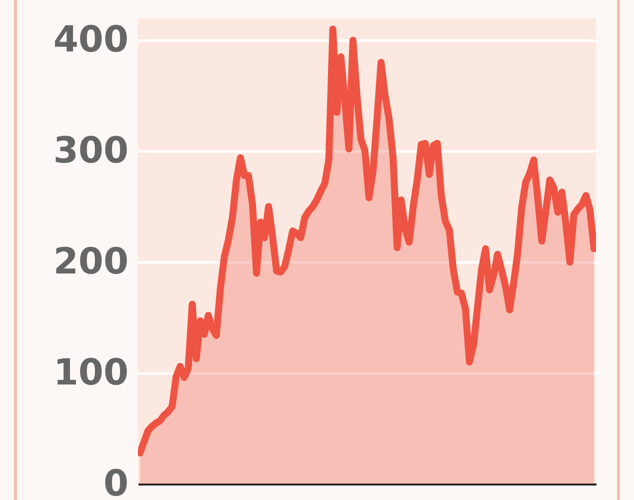 The height and width of the screenshot is (500, 634). What do you see at coordinates (115, 482) in the screenshot?
I see `y-tick-label: 0` at bounding box center [115, 482].